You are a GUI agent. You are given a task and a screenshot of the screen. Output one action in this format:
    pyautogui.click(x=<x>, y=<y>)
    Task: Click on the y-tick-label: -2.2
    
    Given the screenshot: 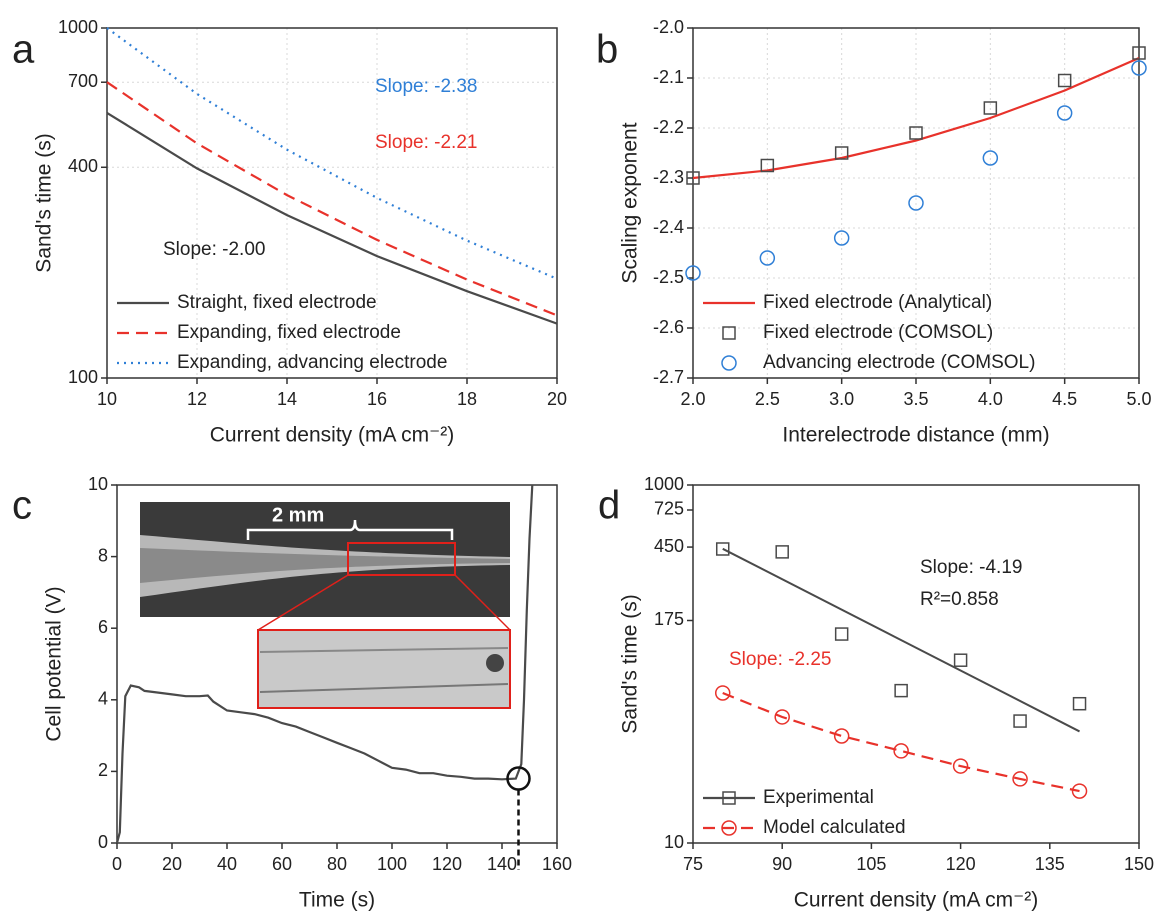 What is the action you would take?
    pyautogui.click(x=668, y=127)
    